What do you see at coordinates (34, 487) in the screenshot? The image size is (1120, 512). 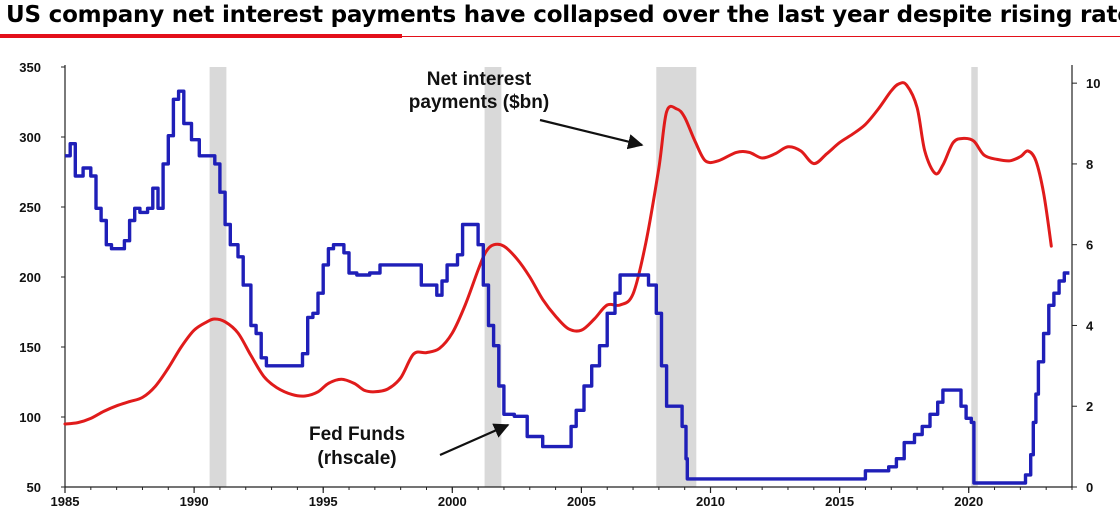 I see `y-left-tick-label: 50` at bounding box center [34, 487].